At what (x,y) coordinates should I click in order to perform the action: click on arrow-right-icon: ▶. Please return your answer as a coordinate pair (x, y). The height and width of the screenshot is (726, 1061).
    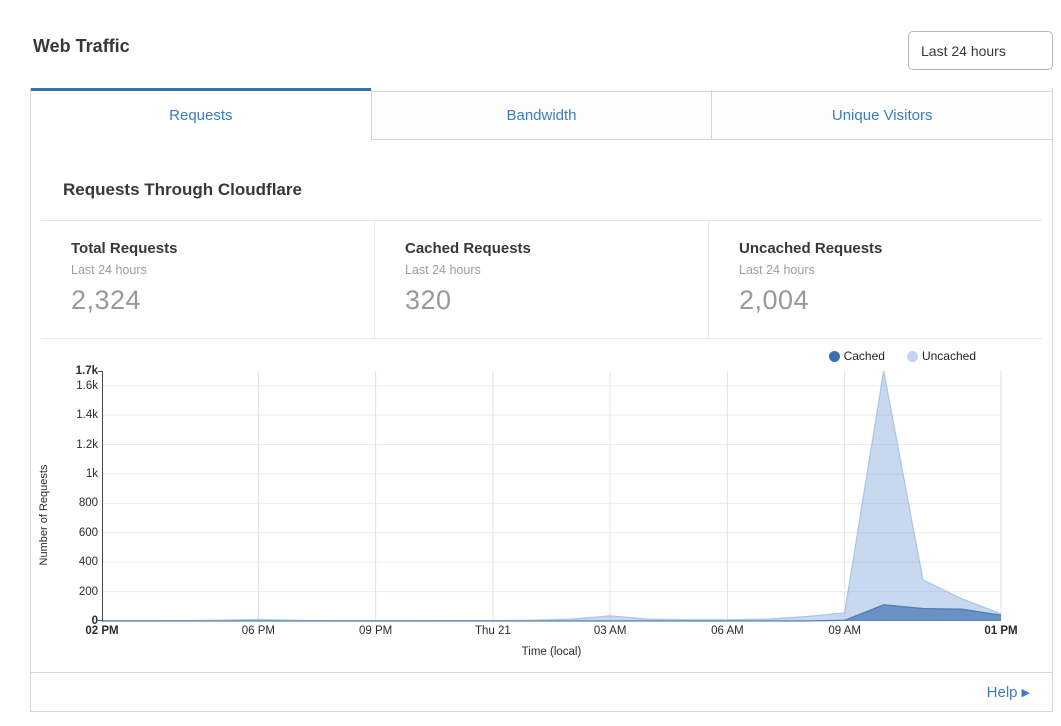
    Looking at the image, I should click on (1025, 692).